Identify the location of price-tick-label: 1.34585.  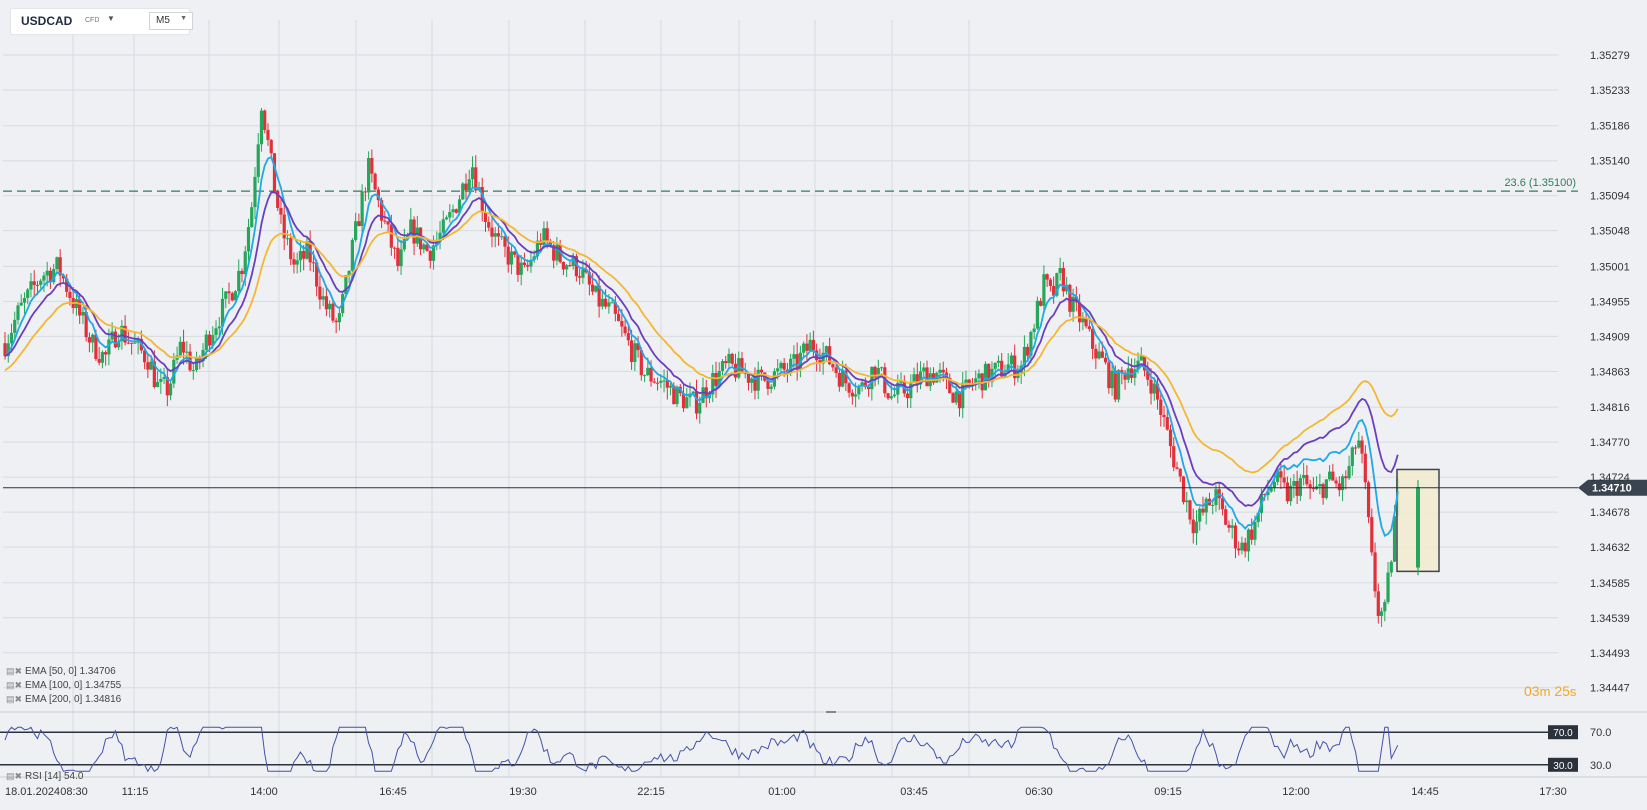
(1610, 584).